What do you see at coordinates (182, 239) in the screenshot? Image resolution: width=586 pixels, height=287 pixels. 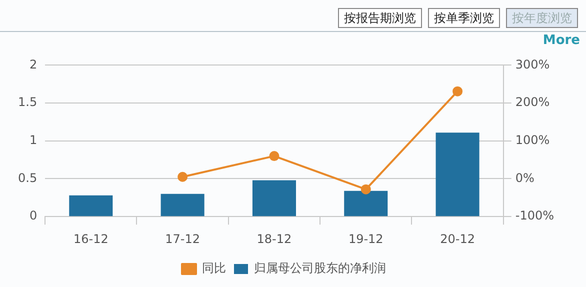 I see `x-tick-label: 17-12` at bounding box center [182, 239].